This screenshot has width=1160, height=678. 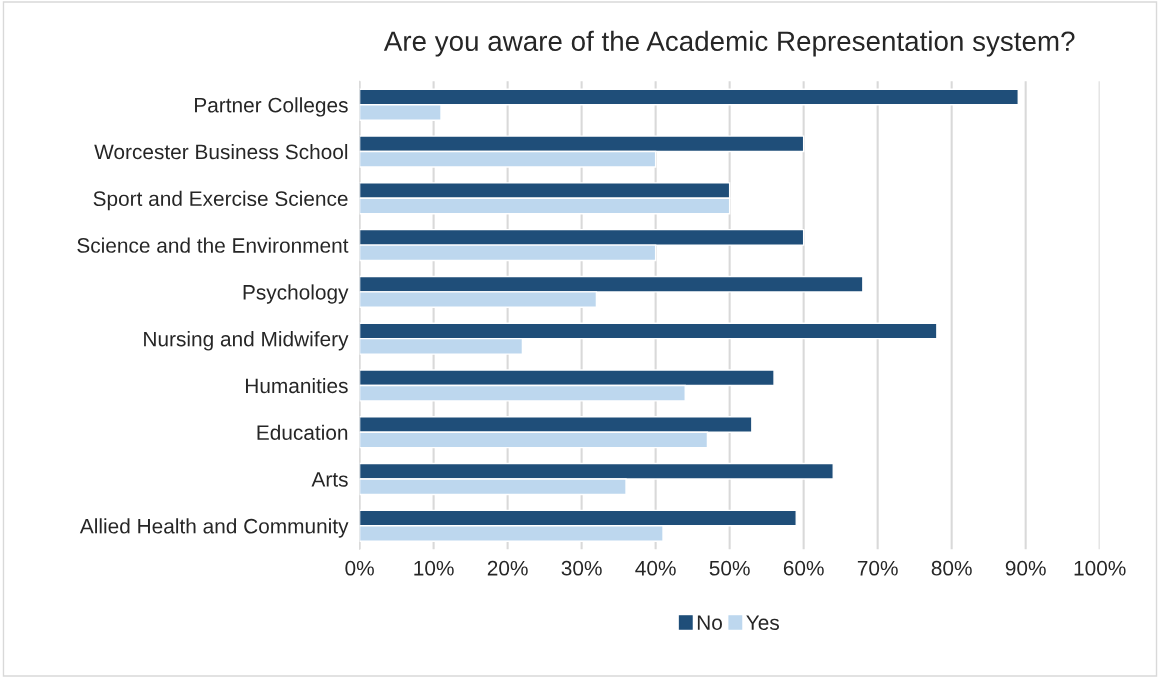 What do you see at coordinates (214, 528) in the screenshot?
I see `y-tick-label: Allied Health and Community` at bounding box center [214, 528].